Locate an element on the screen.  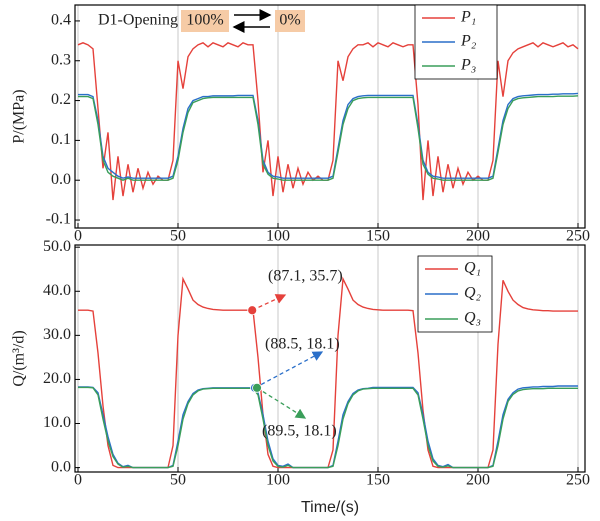
y-tick-label: 50.0 is located at coordinates (57, 246).